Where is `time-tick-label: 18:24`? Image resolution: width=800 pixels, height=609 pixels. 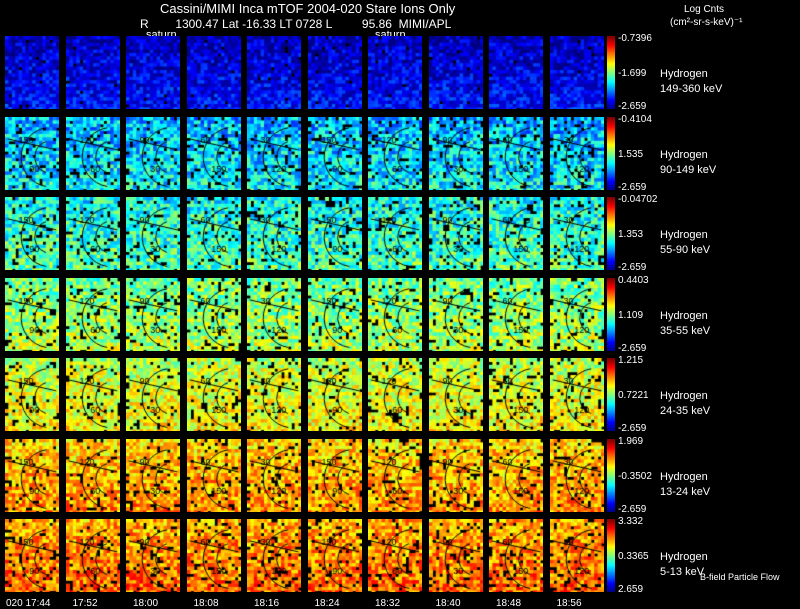
time-tick-label: 18:24 is located at coordinates (327, 603).